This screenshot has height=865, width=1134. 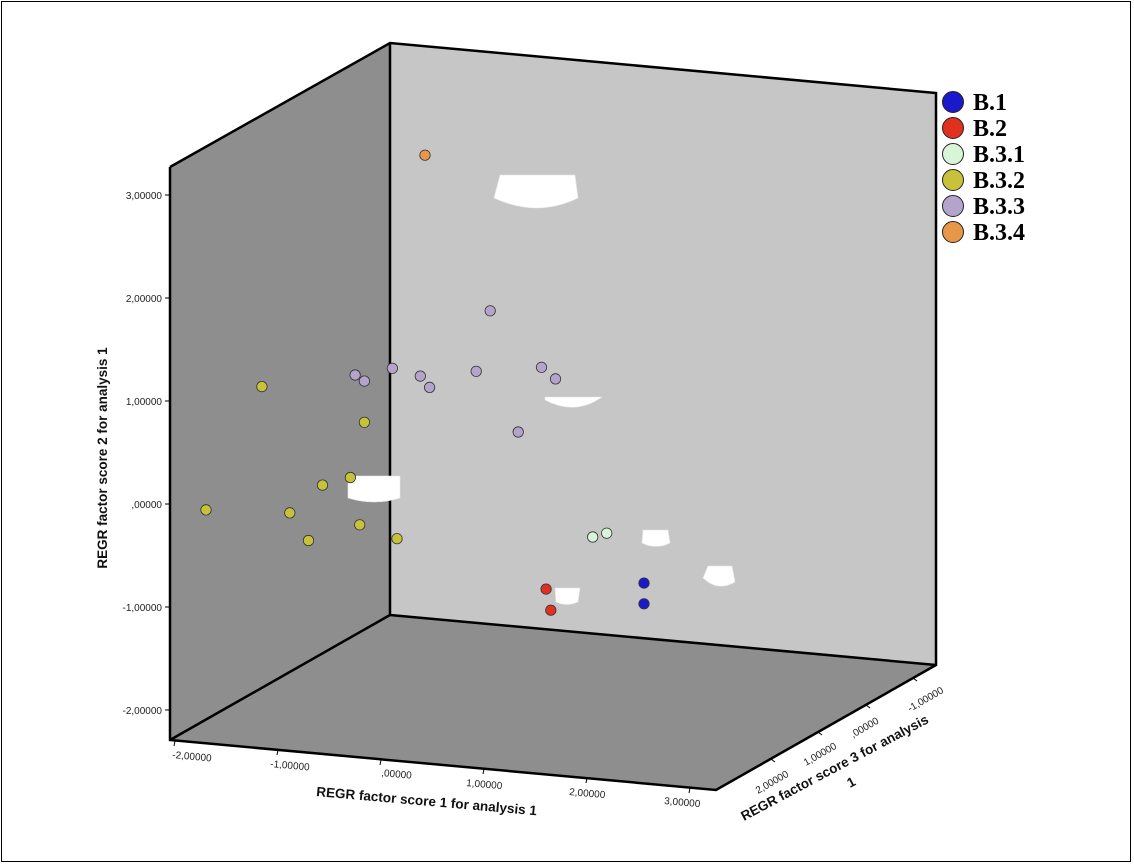 What do you see at coordinates (484, 785) in the screenshot?
I see `x-tick-label: 1,00000` at bounding box center [484, 785].